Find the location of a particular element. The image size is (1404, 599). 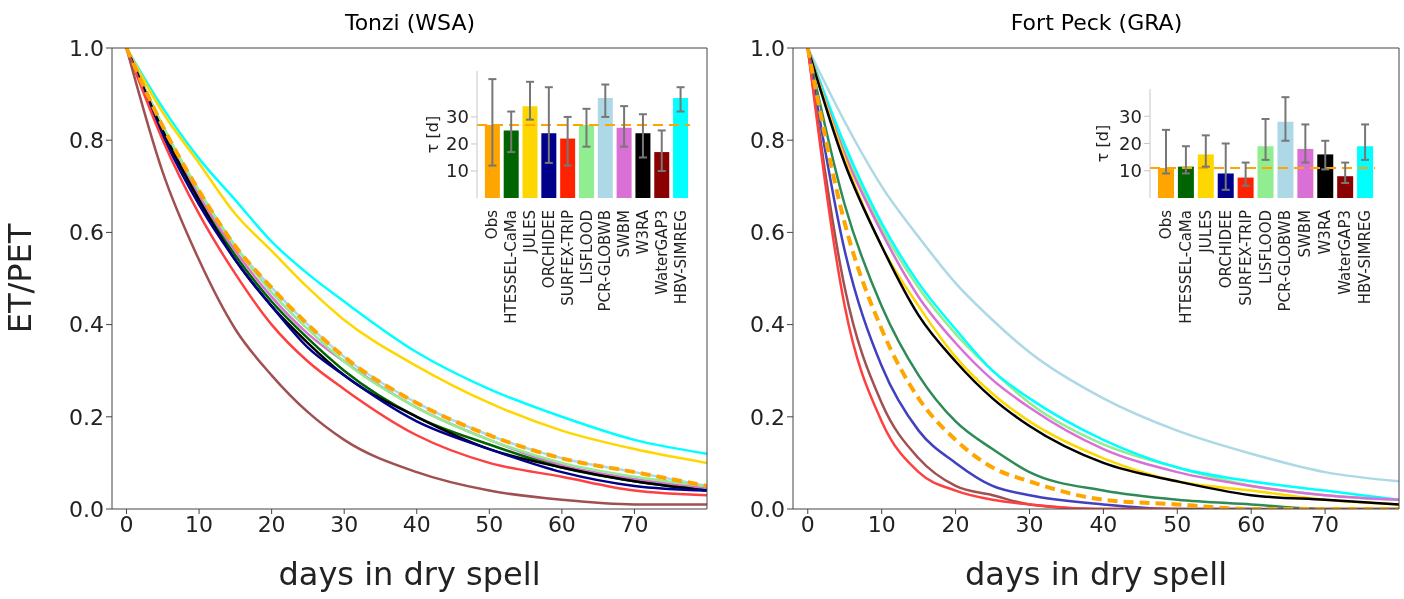

y-axis-title: ET/PET is located at coordinates (20, 278).